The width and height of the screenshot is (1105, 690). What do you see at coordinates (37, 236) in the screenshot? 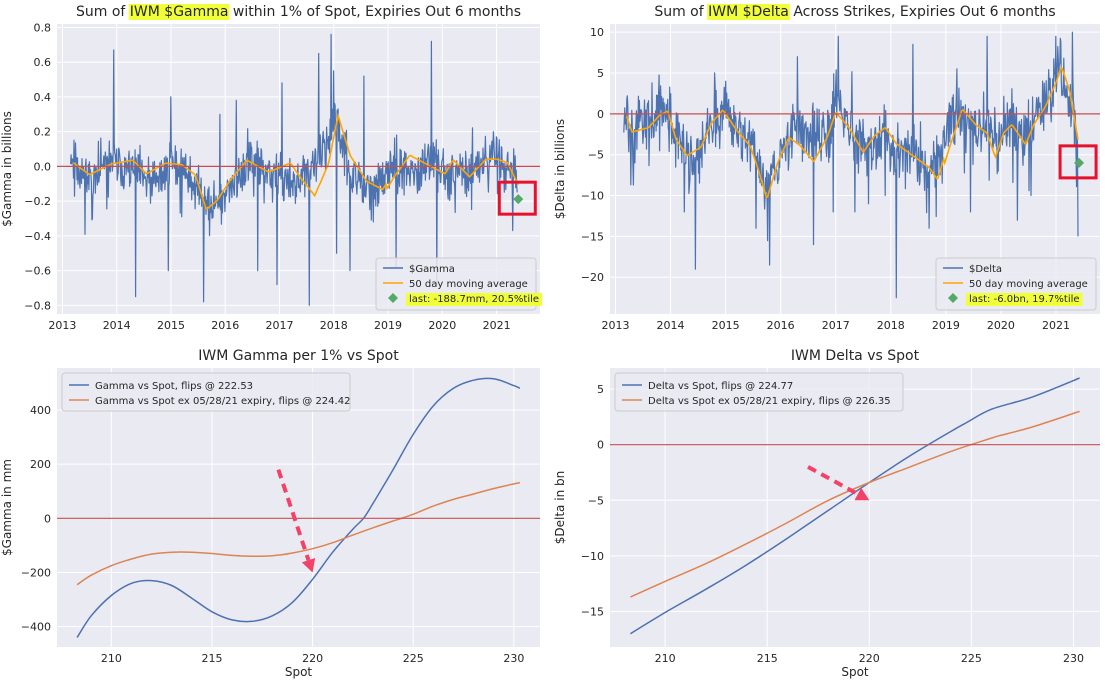
I see `y-tick-label: −0.4` at bounding box center [37, 236].